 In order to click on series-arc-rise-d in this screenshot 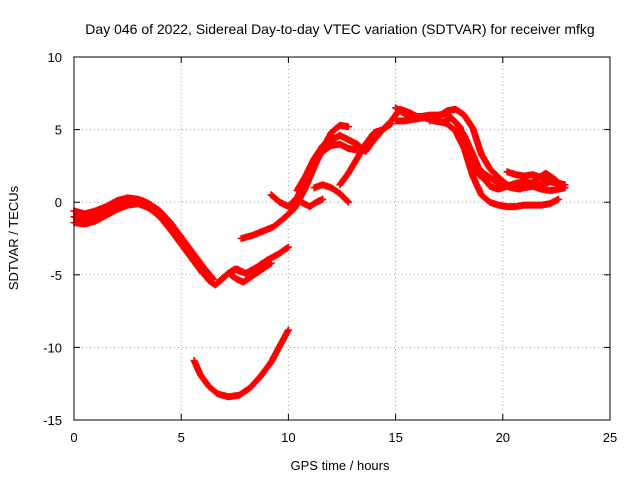, I will do `click(331, 193)`.